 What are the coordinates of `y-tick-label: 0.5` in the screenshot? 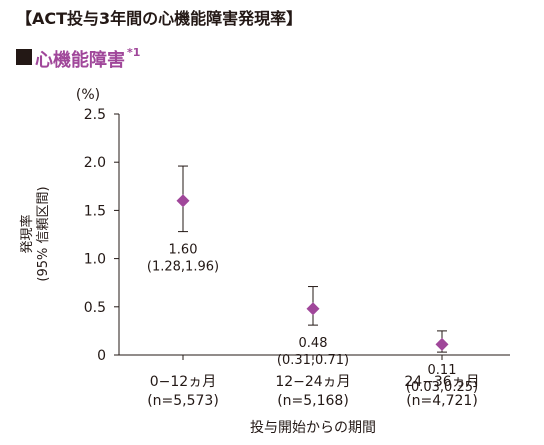 It's located at (95, 308).